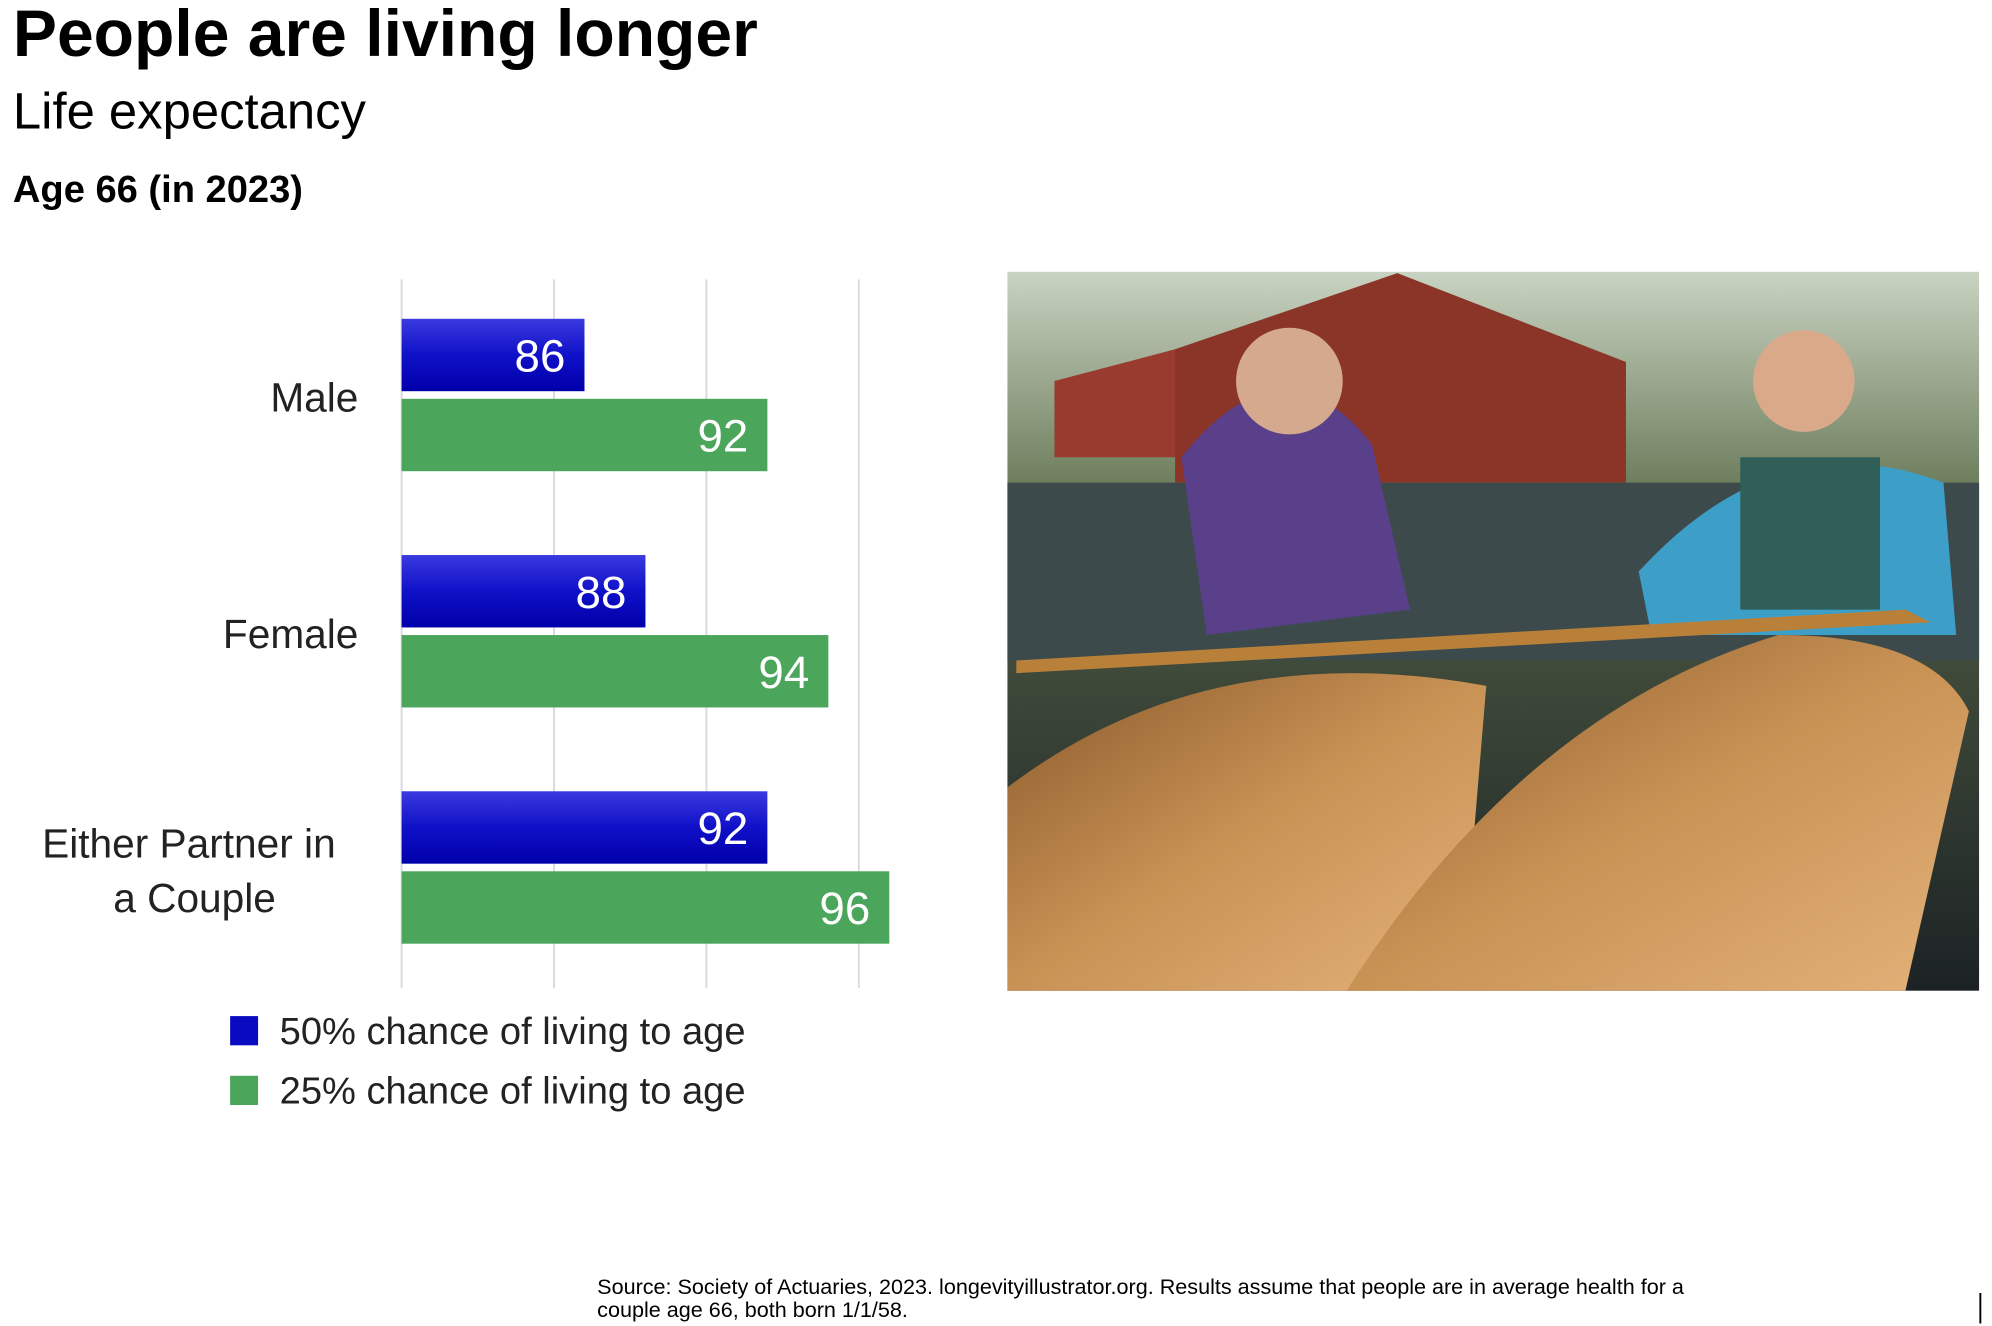 This screenshot has width=1992, height=1326. Describe the element at coordinates (783, 672) in the screenshot. I see `value-label: 94` at that location.